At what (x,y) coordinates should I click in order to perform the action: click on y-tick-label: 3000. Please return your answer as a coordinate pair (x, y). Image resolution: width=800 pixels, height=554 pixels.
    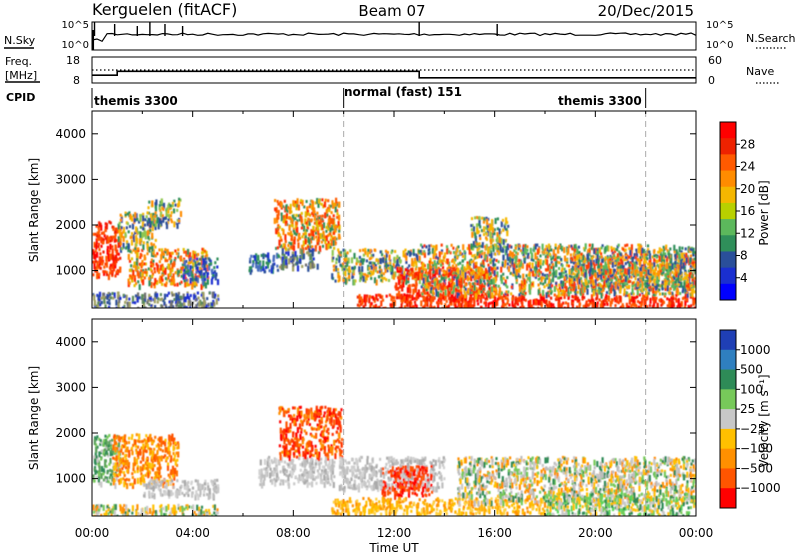
    Looking at the image, I should click on (70, 179).